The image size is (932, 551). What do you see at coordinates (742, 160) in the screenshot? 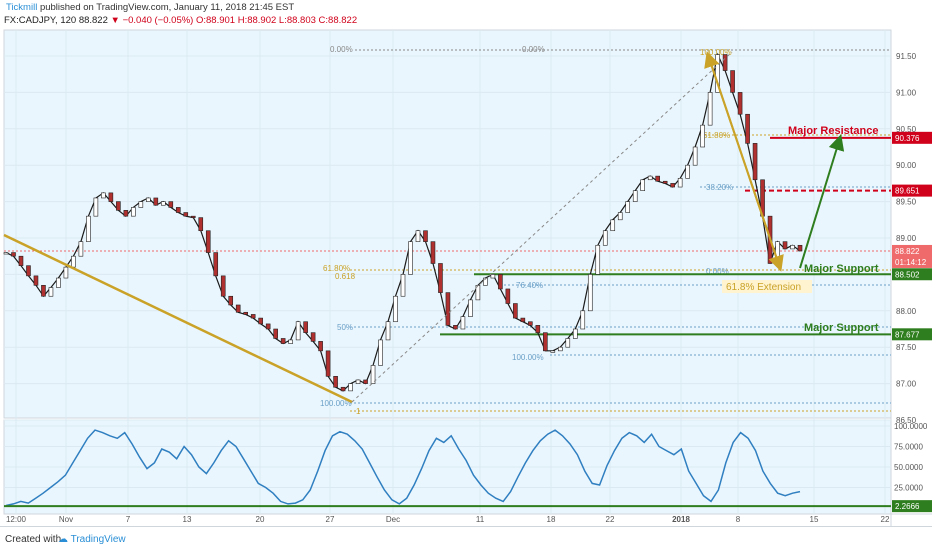
I see `up-projection-arrow` at bounding box center [742, 160].